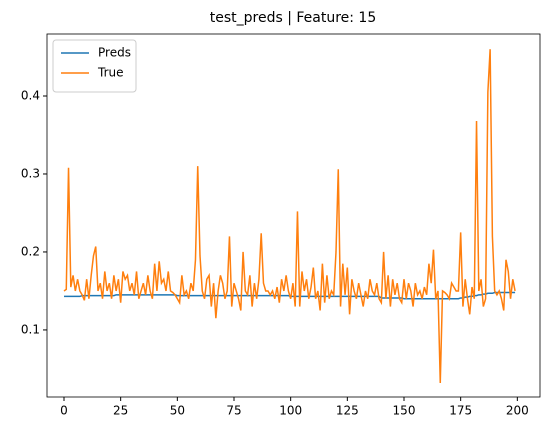  What do you see at coordinates (30, 251) in the screenshot?
I see `y-tick-label: 0.2` at bounding box center [30, 251].